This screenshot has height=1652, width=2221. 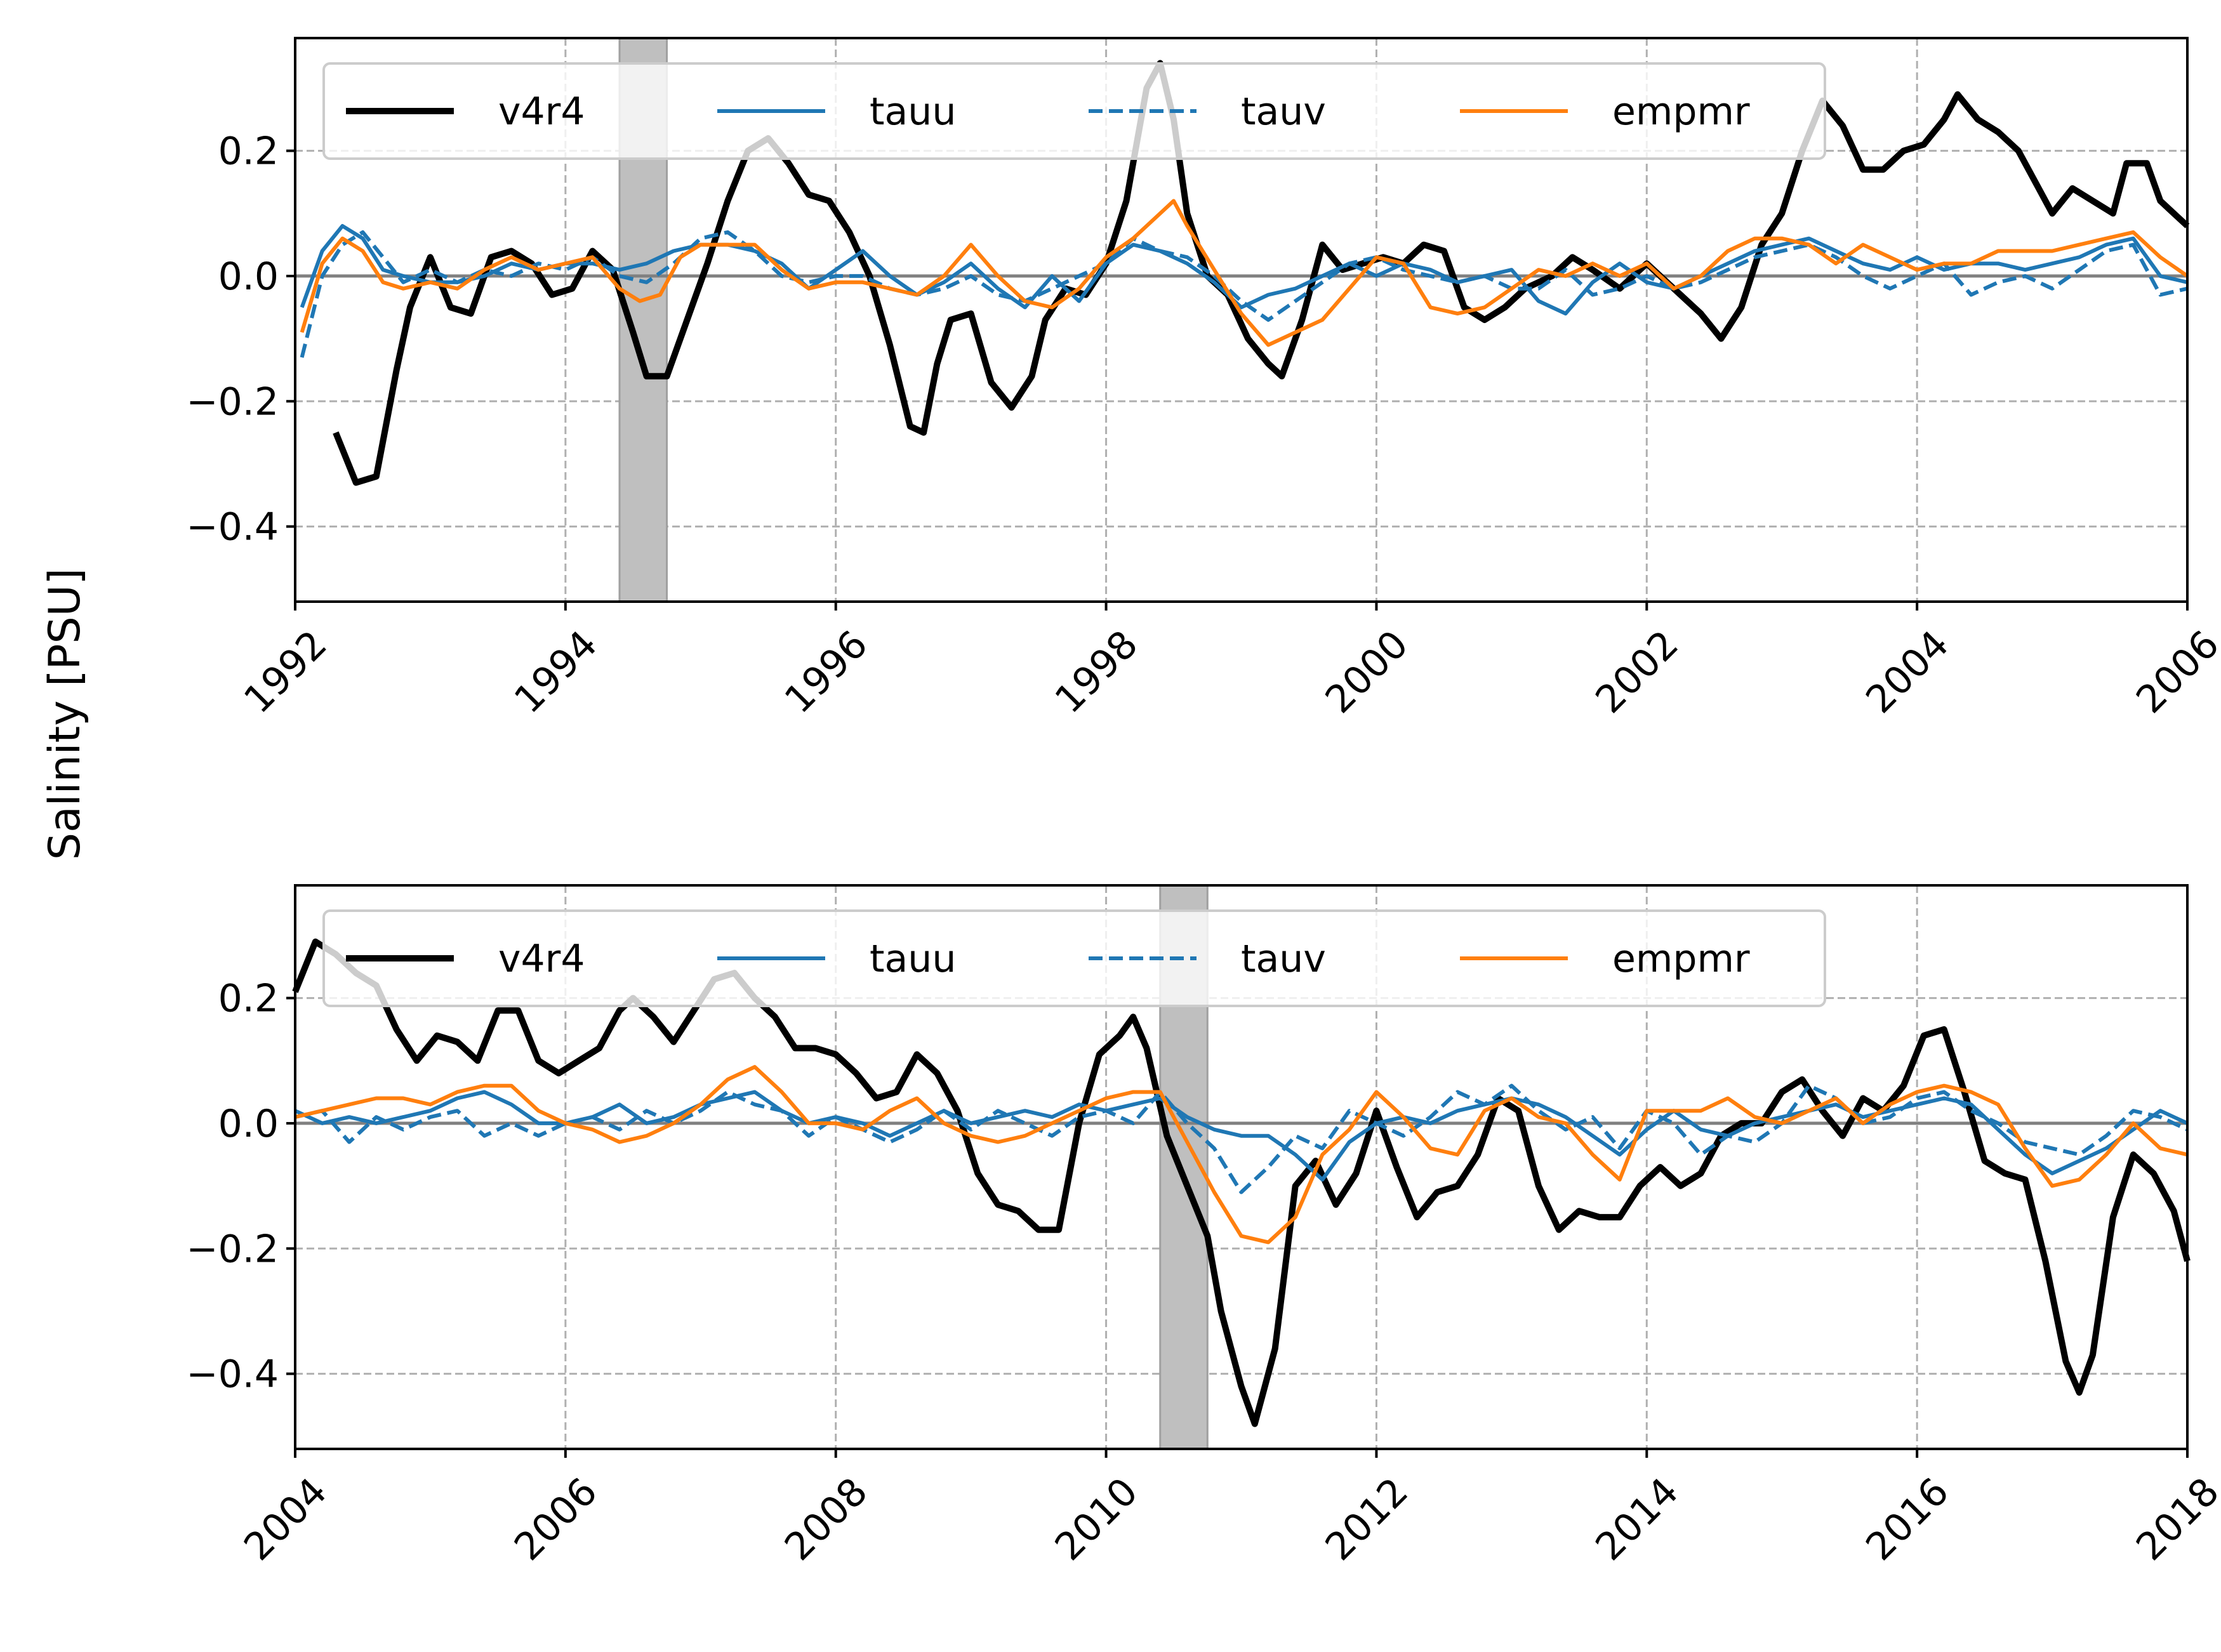 I want to click on top-legend-label-v4r4: v4r4, so click(x=541, y=111).